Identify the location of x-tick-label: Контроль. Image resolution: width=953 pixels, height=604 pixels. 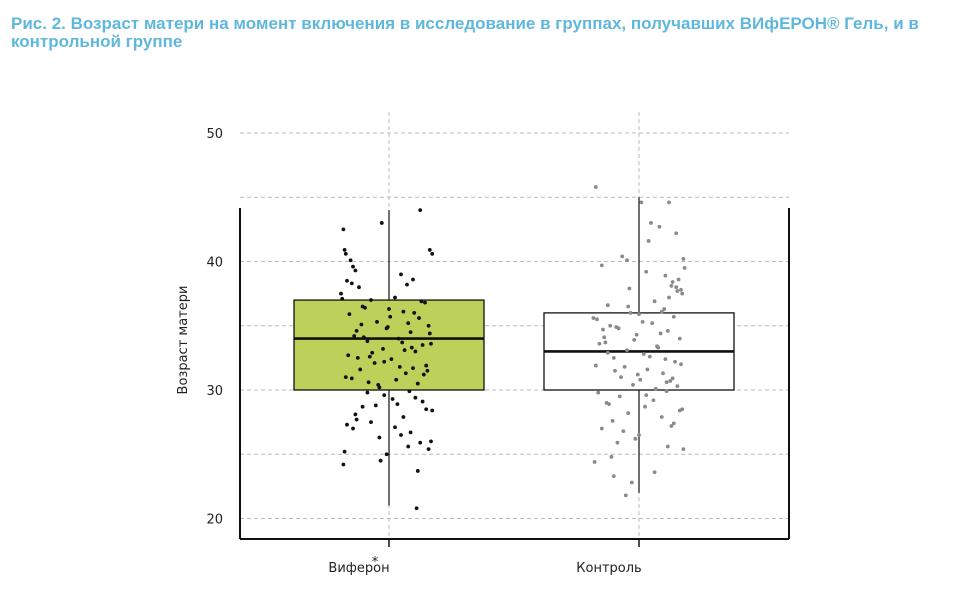
(608, 568).